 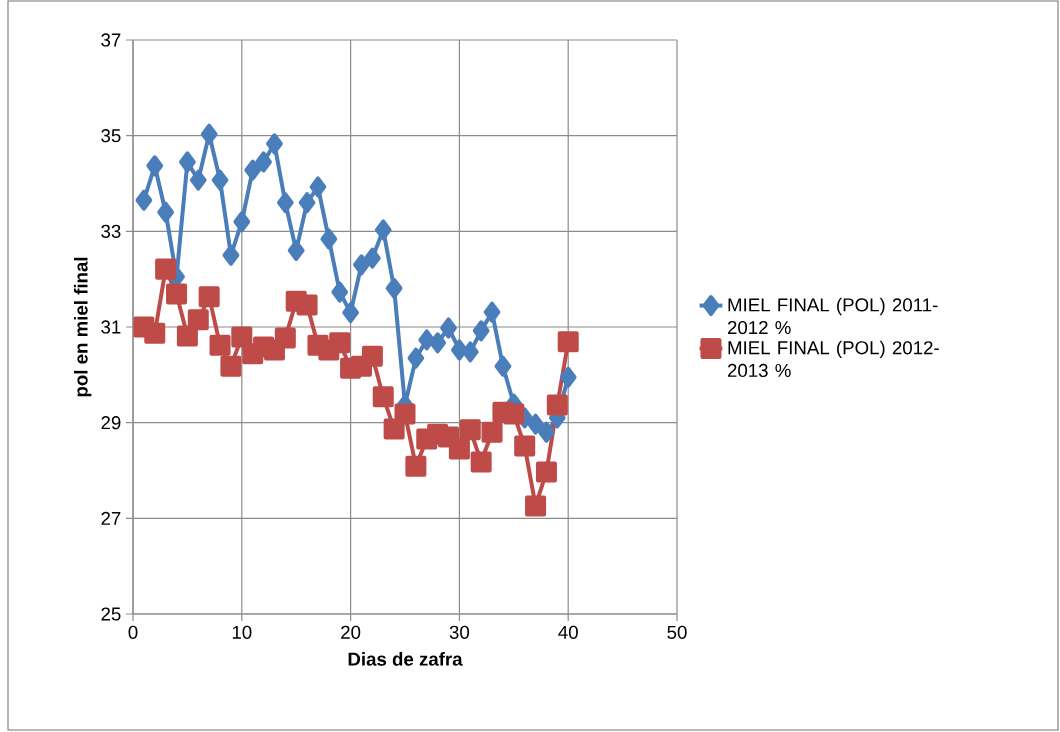 What do you see at coordinates (111, 327) in the screenshot?
I see `y-tick-label: 31` at bounding box center [111, 327].